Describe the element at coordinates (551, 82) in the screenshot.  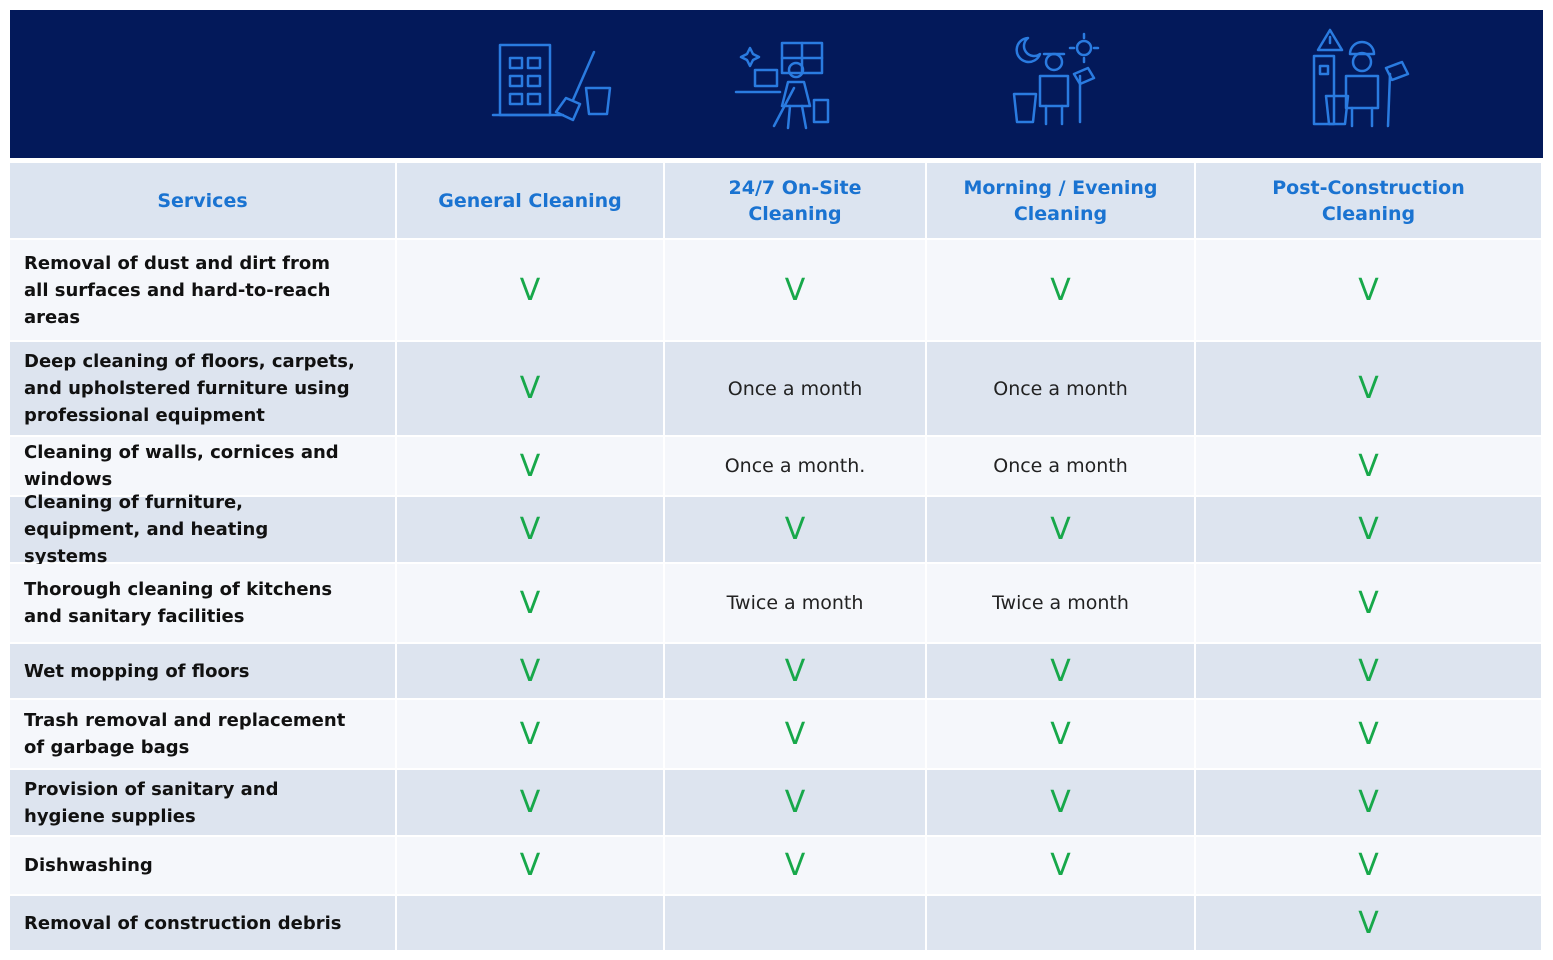
I see `icon-general` at that location.